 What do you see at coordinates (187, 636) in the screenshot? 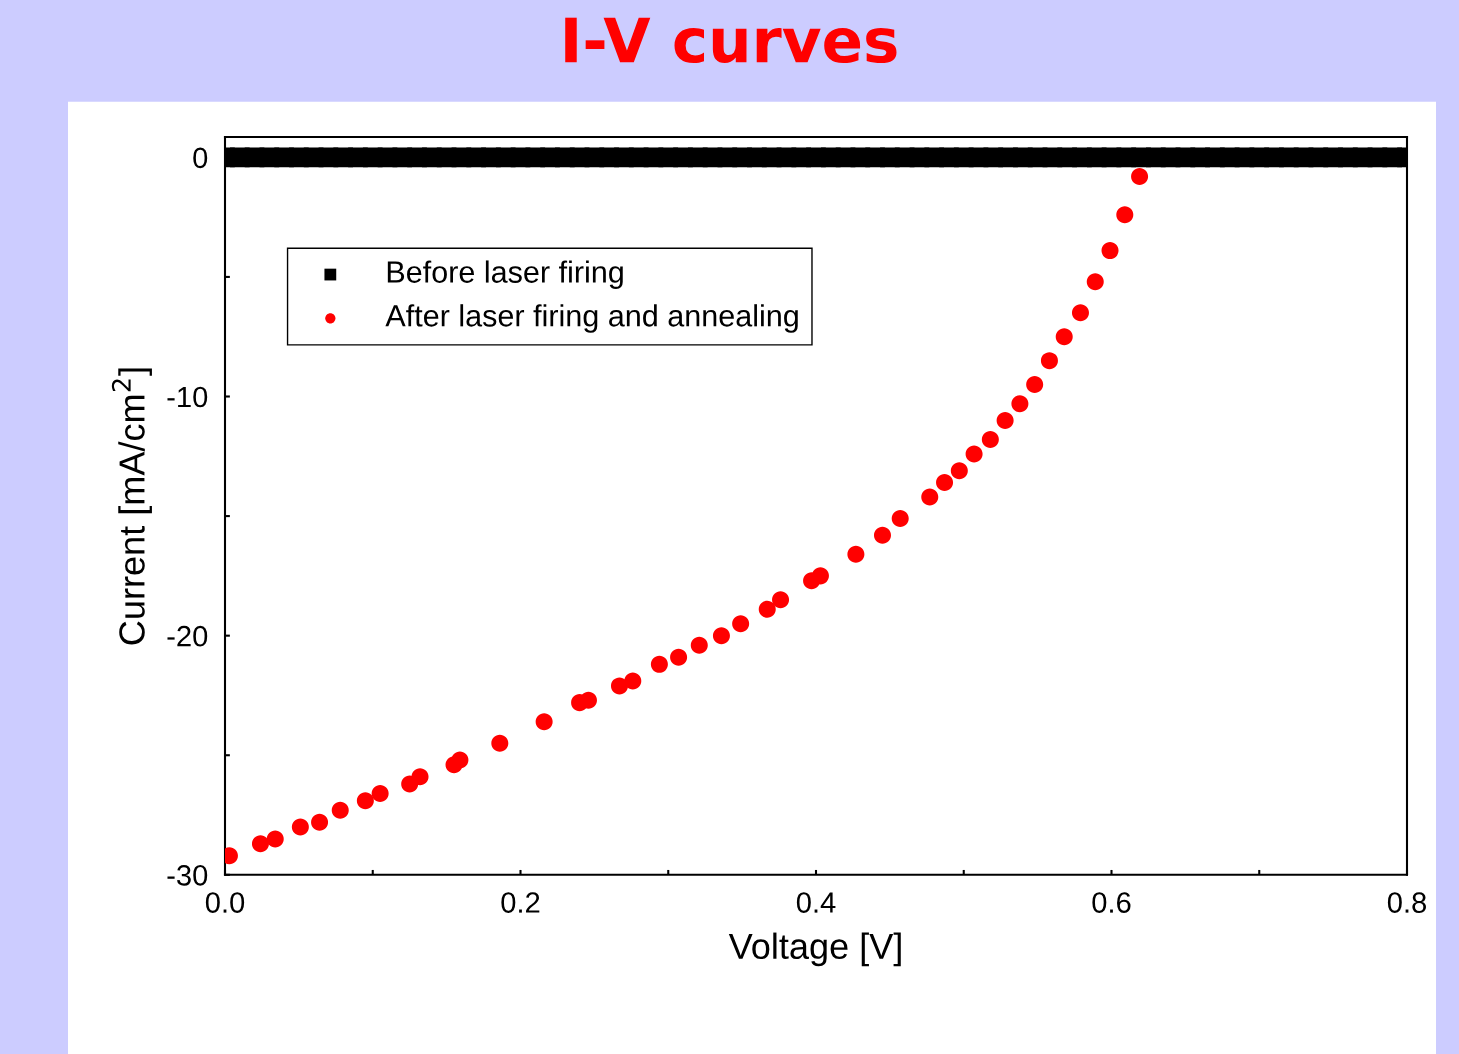
I see `y-tick-label: -20` at bounding box center [187, 636].